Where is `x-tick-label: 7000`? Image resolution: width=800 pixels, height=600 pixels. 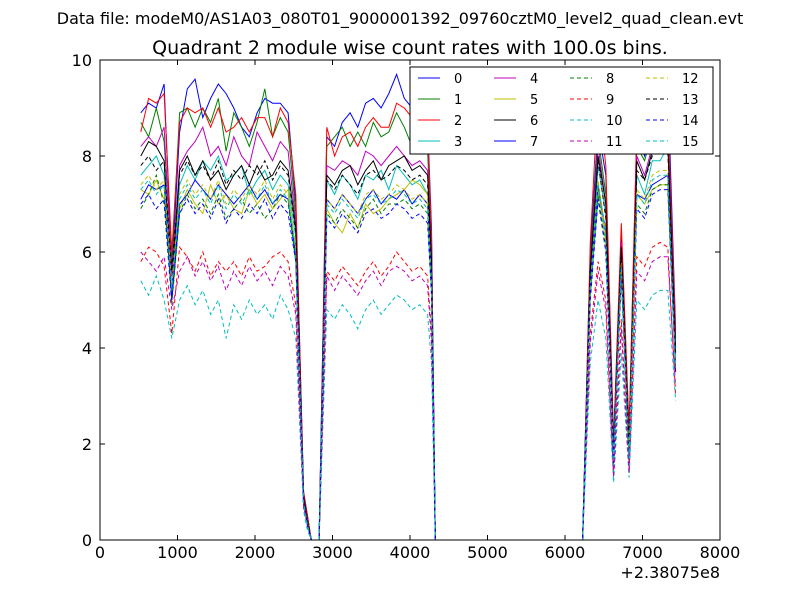 x-tick-label: 7000 is located at coordinates (642, 552).